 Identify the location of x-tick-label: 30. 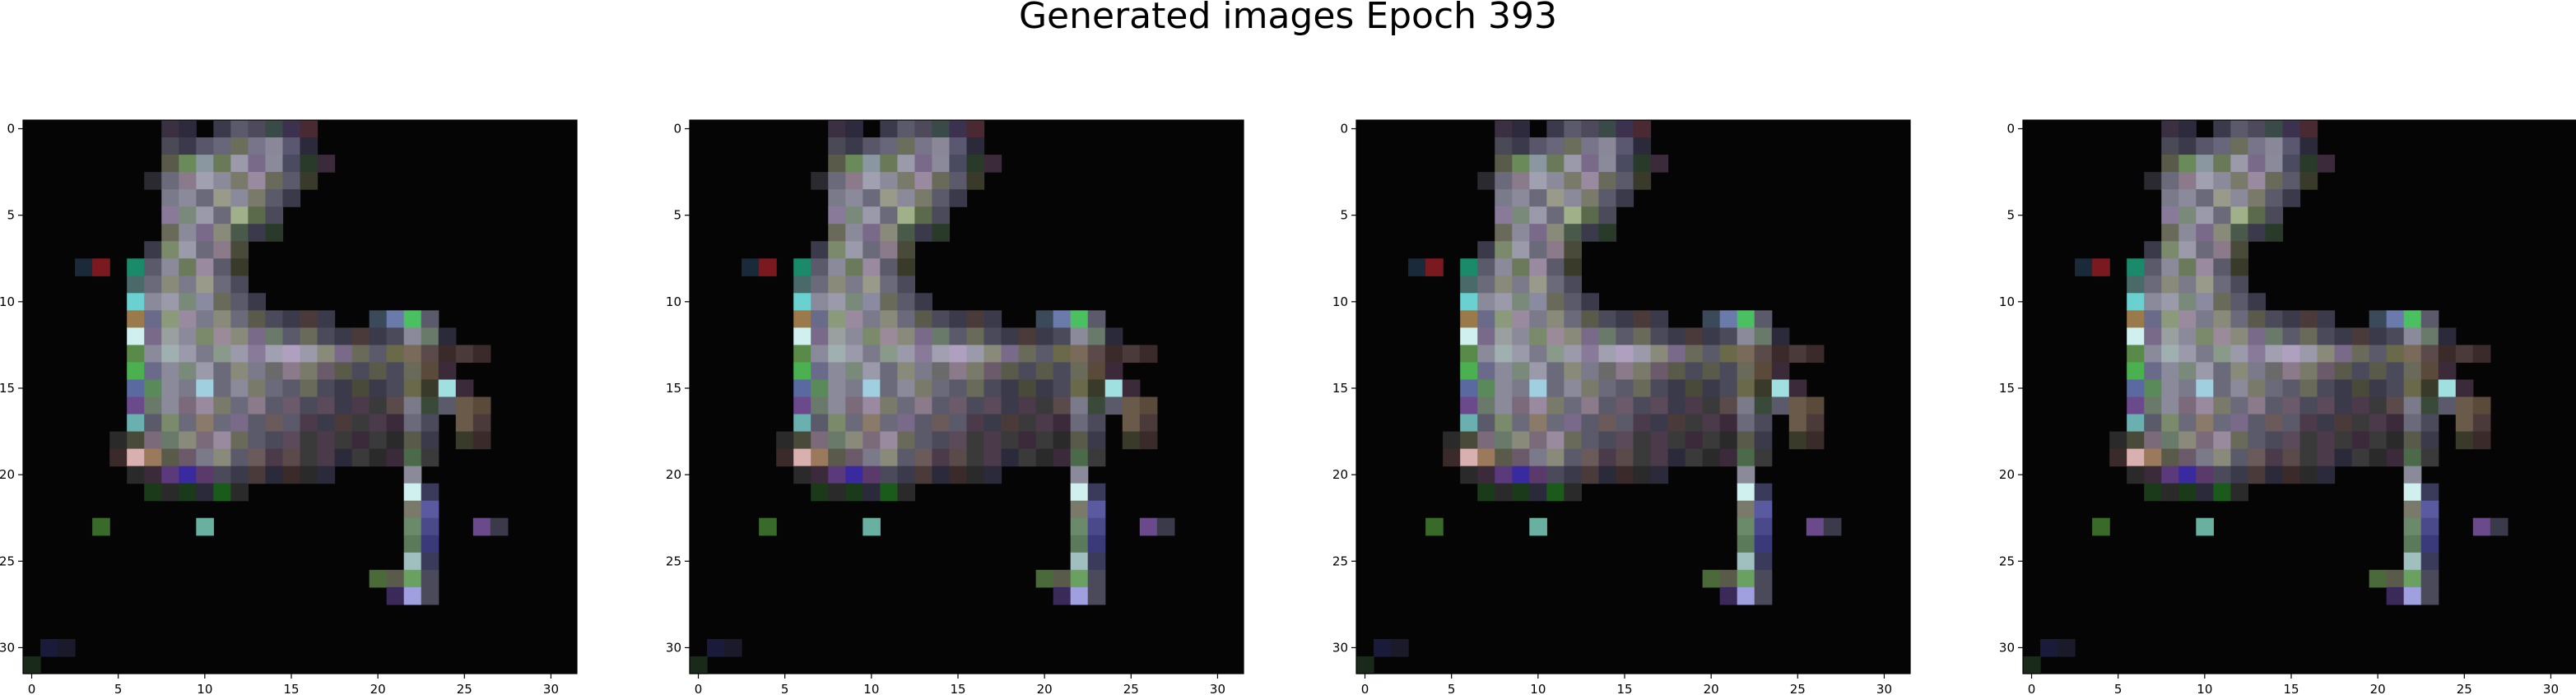
(1884, 688).